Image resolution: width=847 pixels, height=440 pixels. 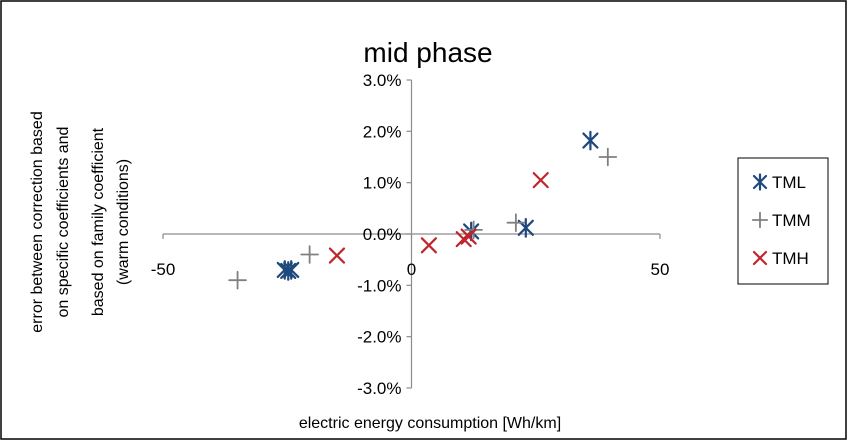 I want to click on y-tick-label: 2.0%, so click(x=382, y=131).